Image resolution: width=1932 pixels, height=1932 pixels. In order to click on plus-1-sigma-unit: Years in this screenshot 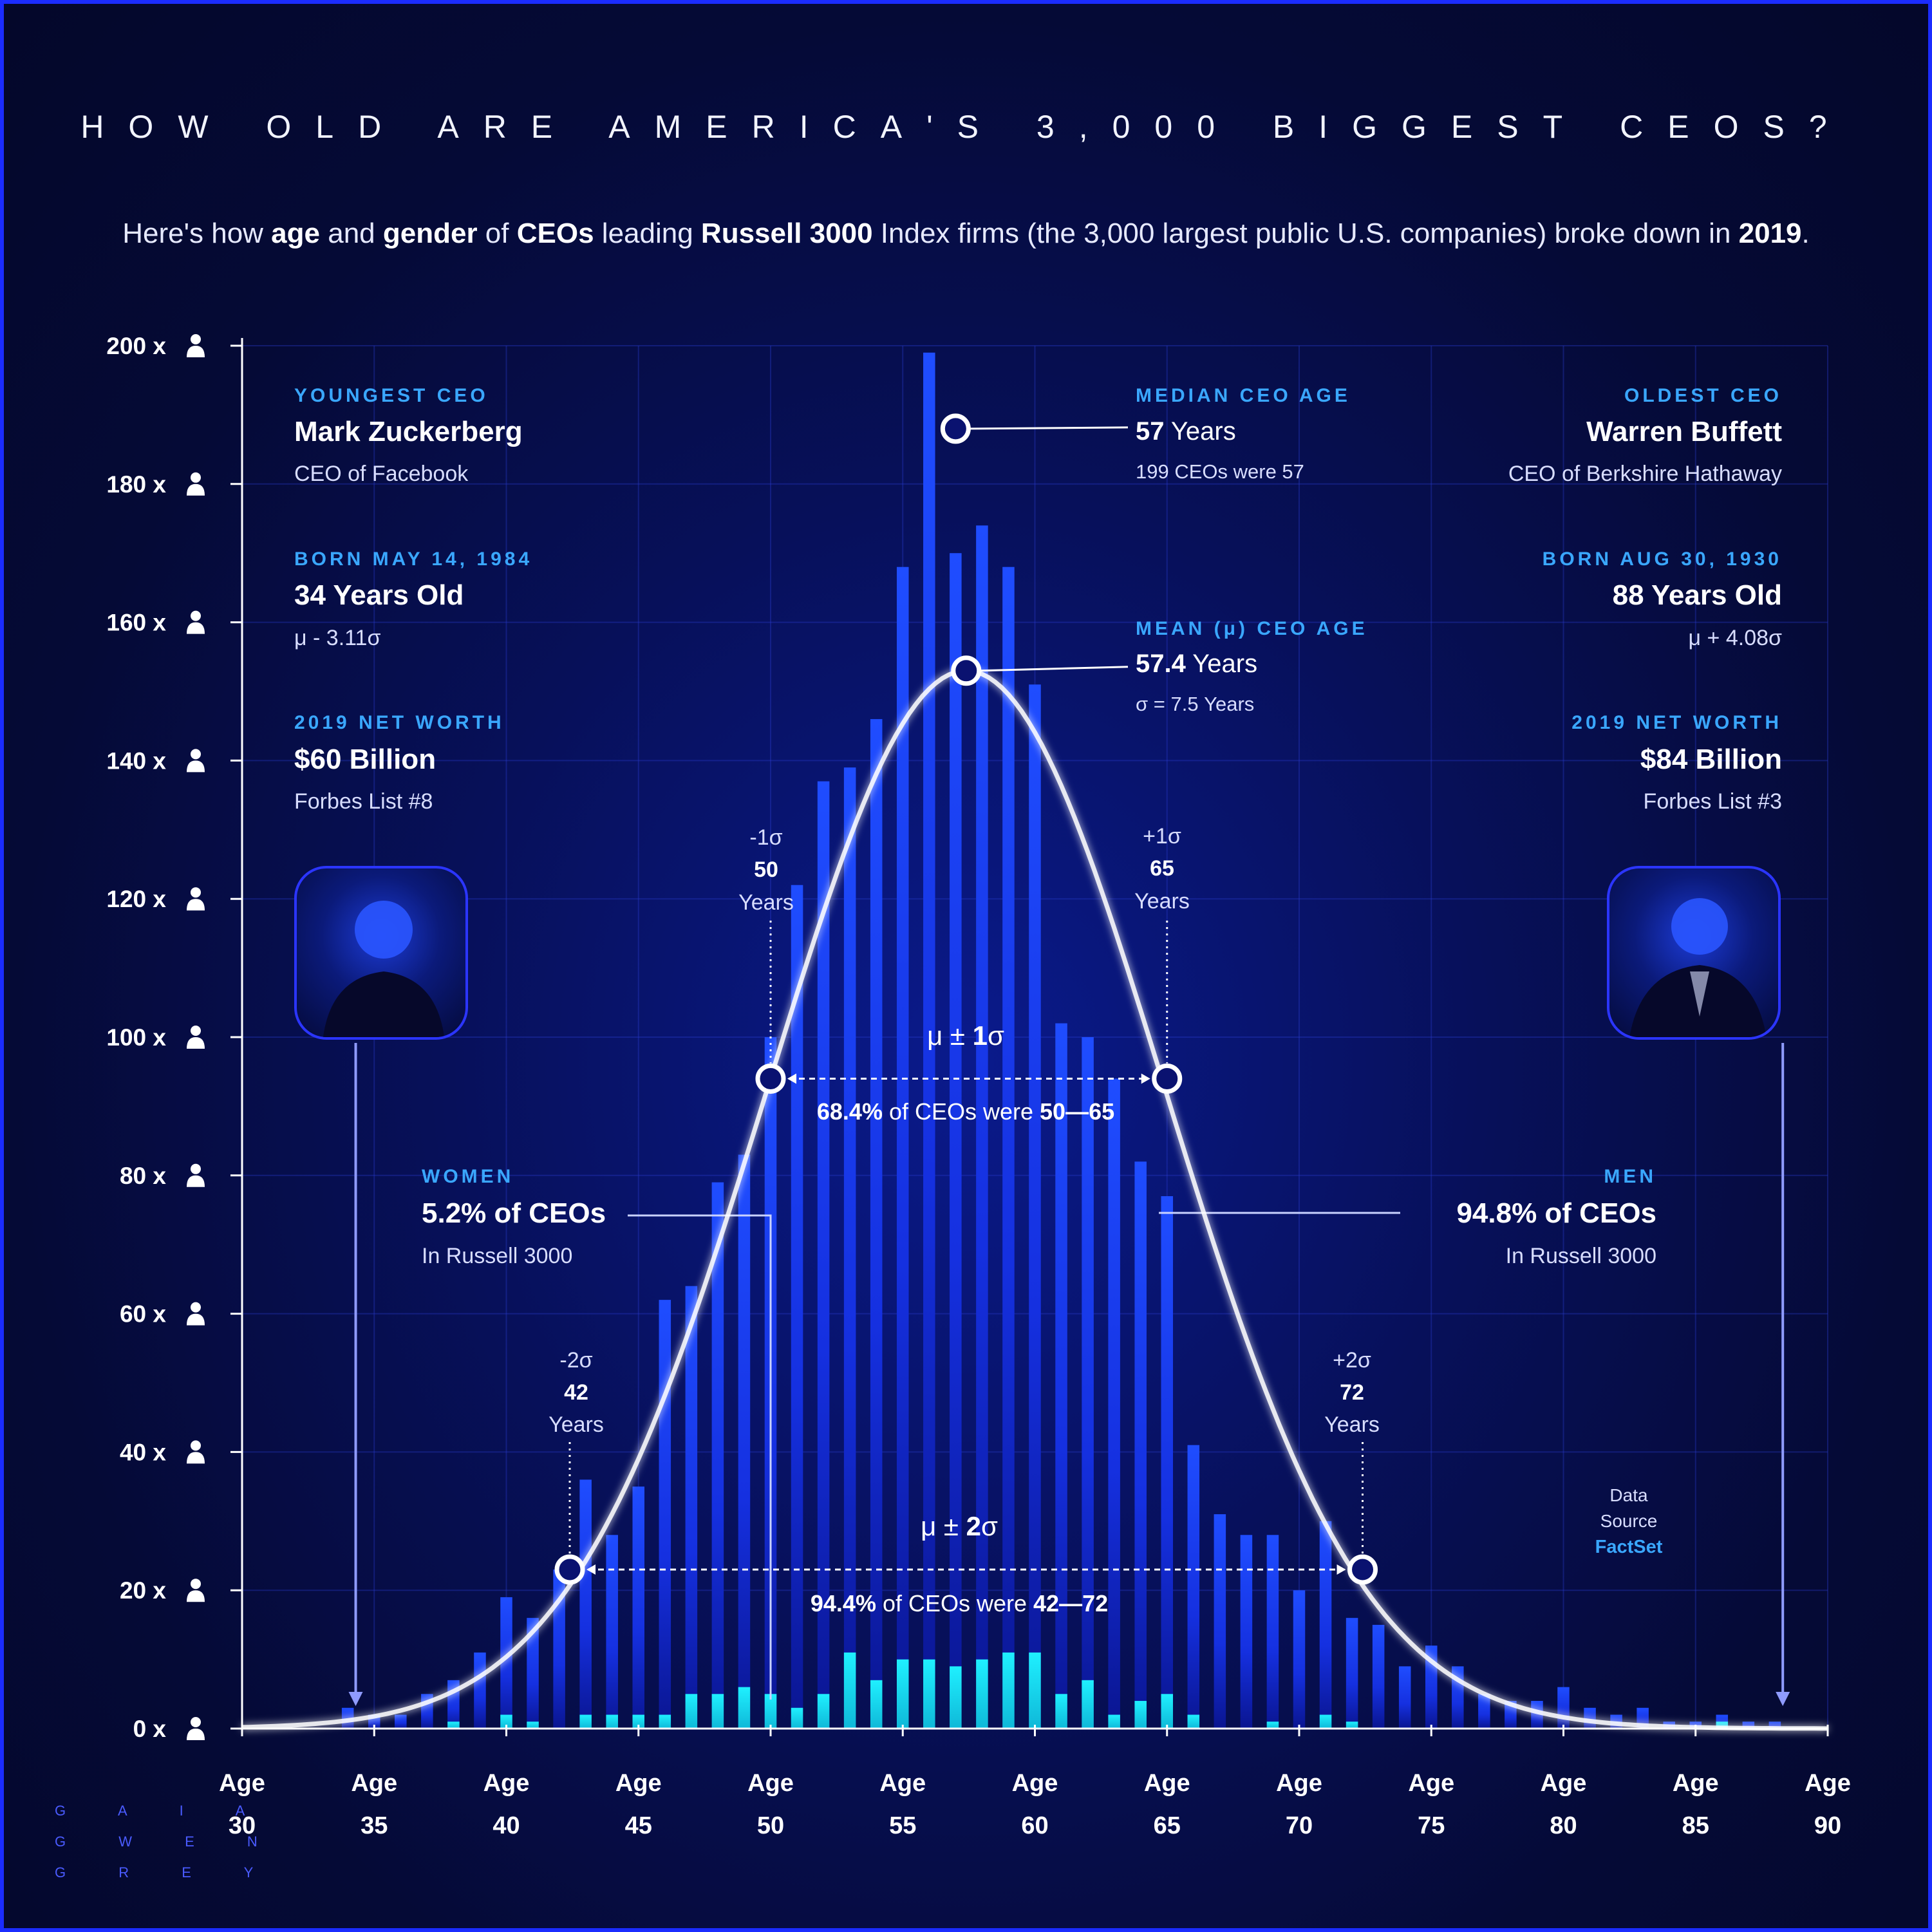, I will do `click(1162, 902)`.